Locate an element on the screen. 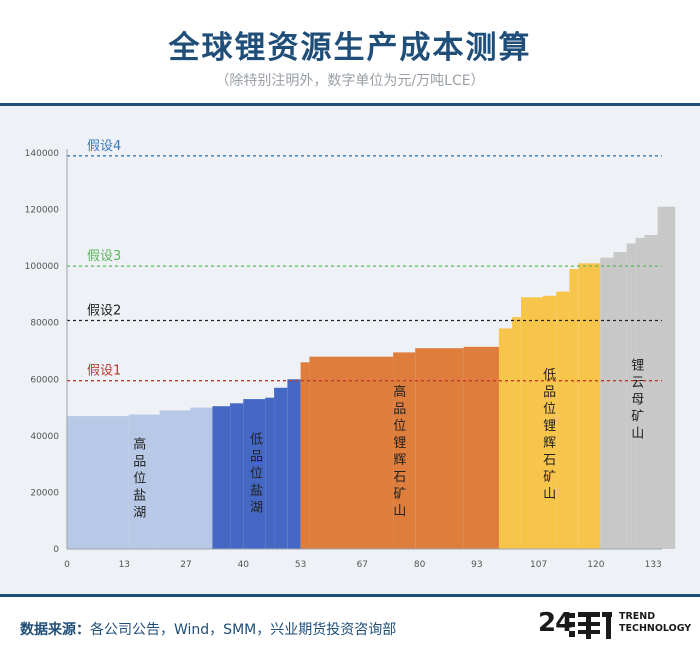 The image size is (700, 661). y-tick-label: 80000 is located at coordinates (44, 324).